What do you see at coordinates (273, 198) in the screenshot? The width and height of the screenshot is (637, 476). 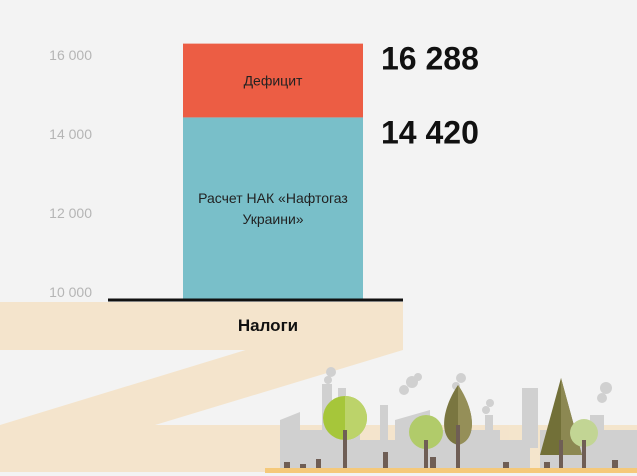 I see `segment-label: Расчет НАК «Нафтогаз` at bounding box center [273, 198].